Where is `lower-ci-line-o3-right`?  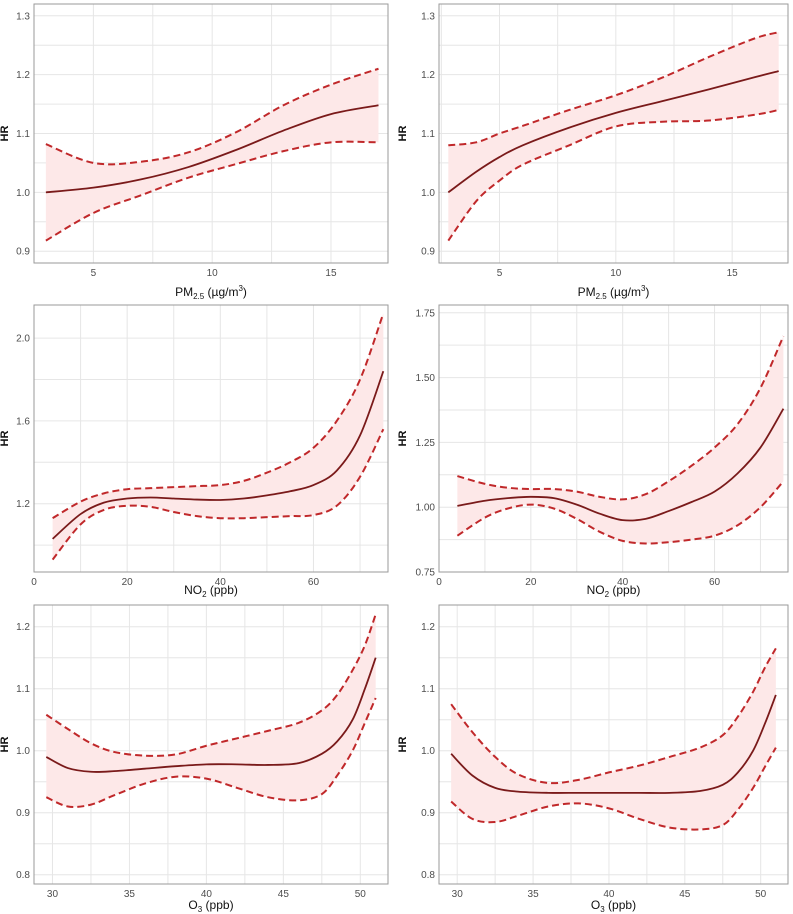
lower-ci-line-o3-right is located at coordinates (613, 789).